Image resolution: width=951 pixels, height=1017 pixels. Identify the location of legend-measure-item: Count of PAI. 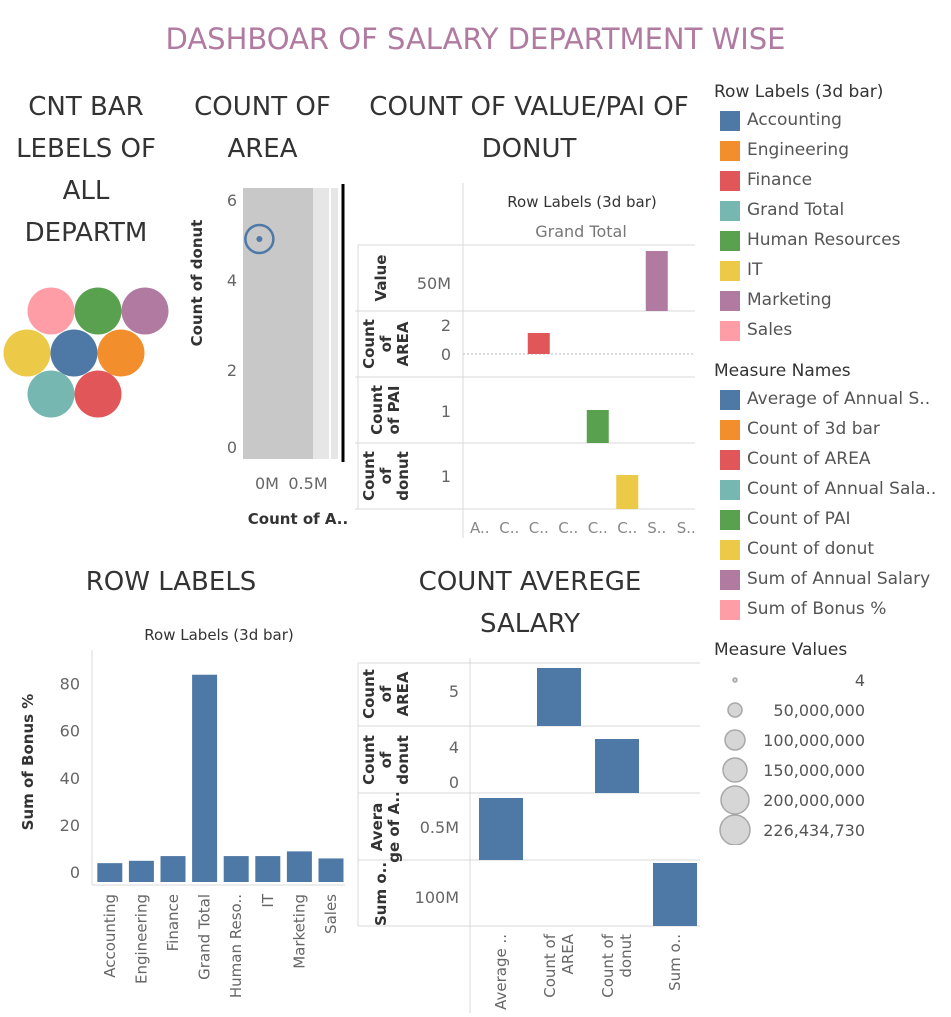
(833, 521).